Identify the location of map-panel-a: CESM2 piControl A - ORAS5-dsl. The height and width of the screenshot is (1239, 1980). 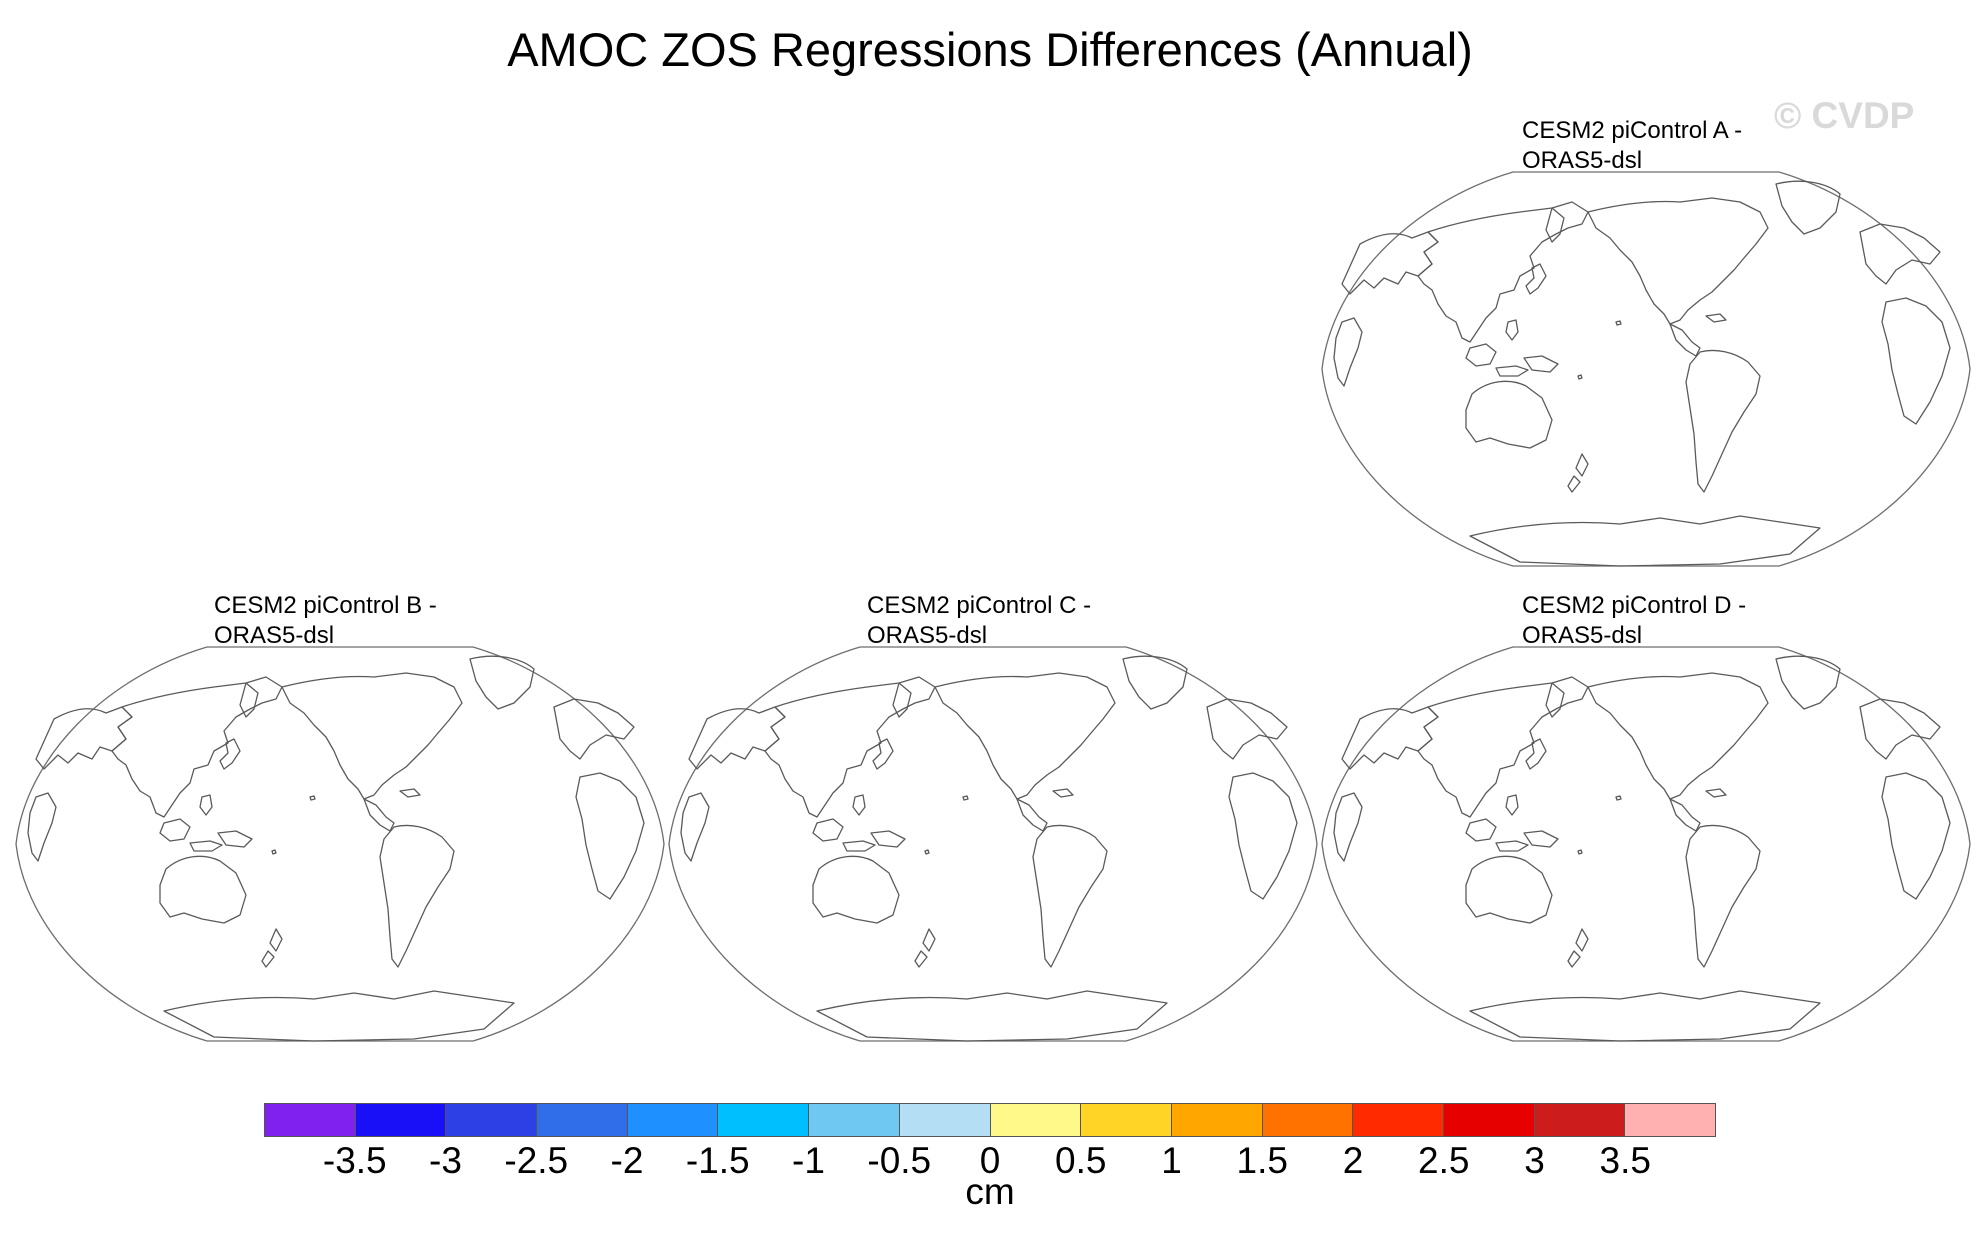
(1645, 341).